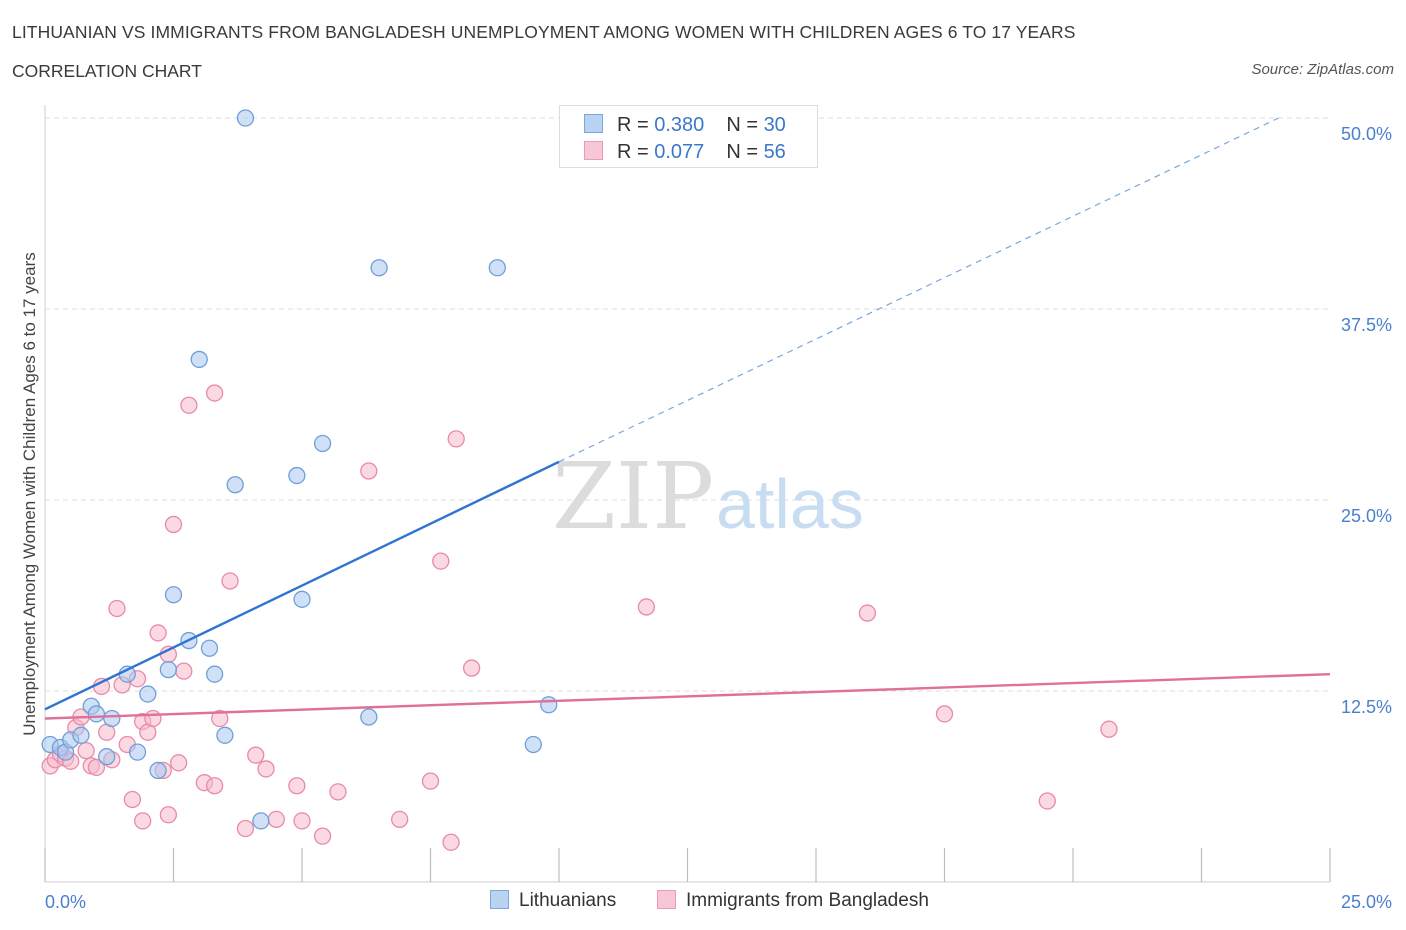 The width and height of the screenshot is (1406, 930). Describe the element at coordinates (666, 899) in the screenshot. I see `legend-swatch-bangladesh` at that location.